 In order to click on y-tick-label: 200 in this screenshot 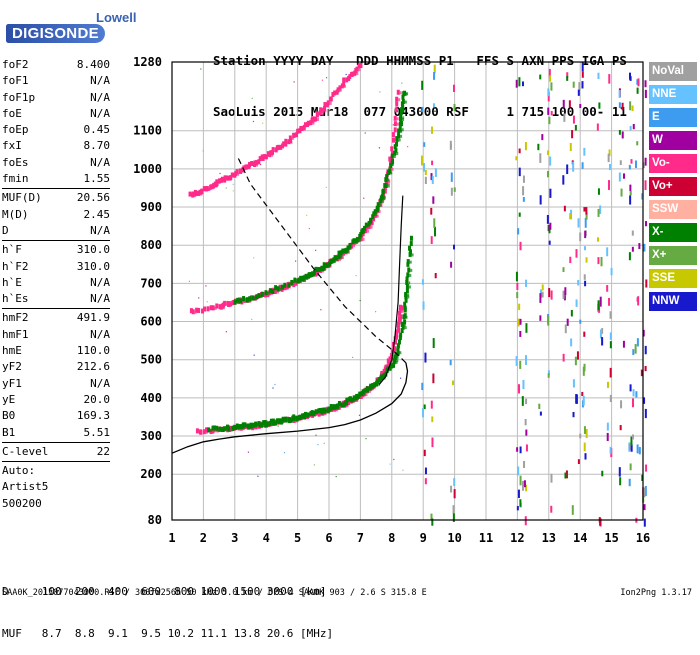, I will do `click(151, 474)`.